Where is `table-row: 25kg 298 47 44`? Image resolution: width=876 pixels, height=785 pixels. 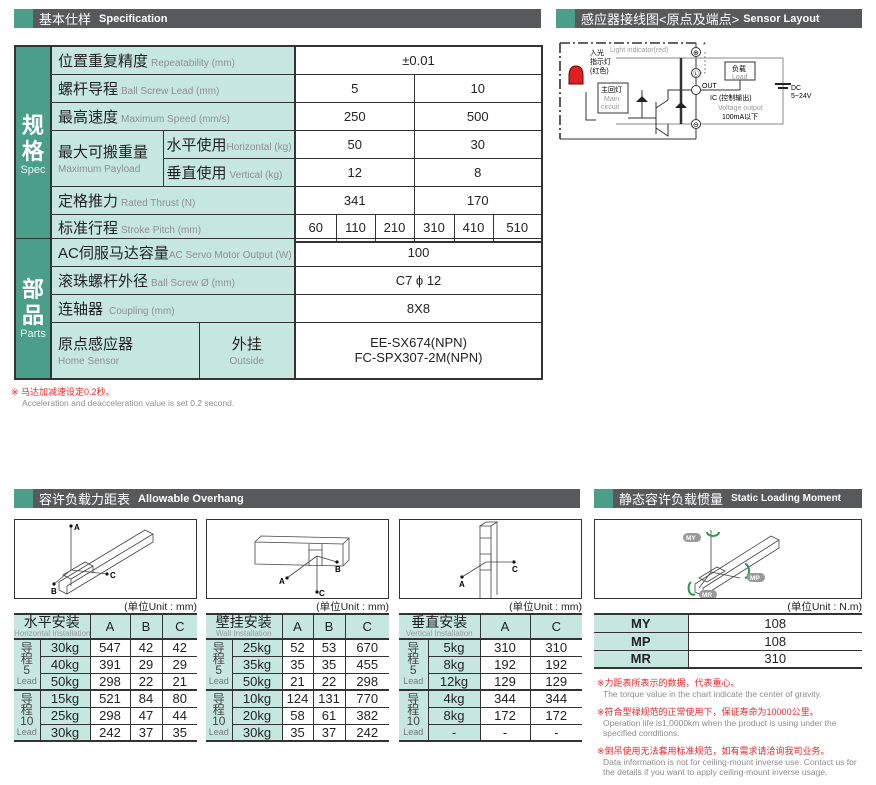 table-row: 25kg 298 47 44 is located at coordinates (106, 715).